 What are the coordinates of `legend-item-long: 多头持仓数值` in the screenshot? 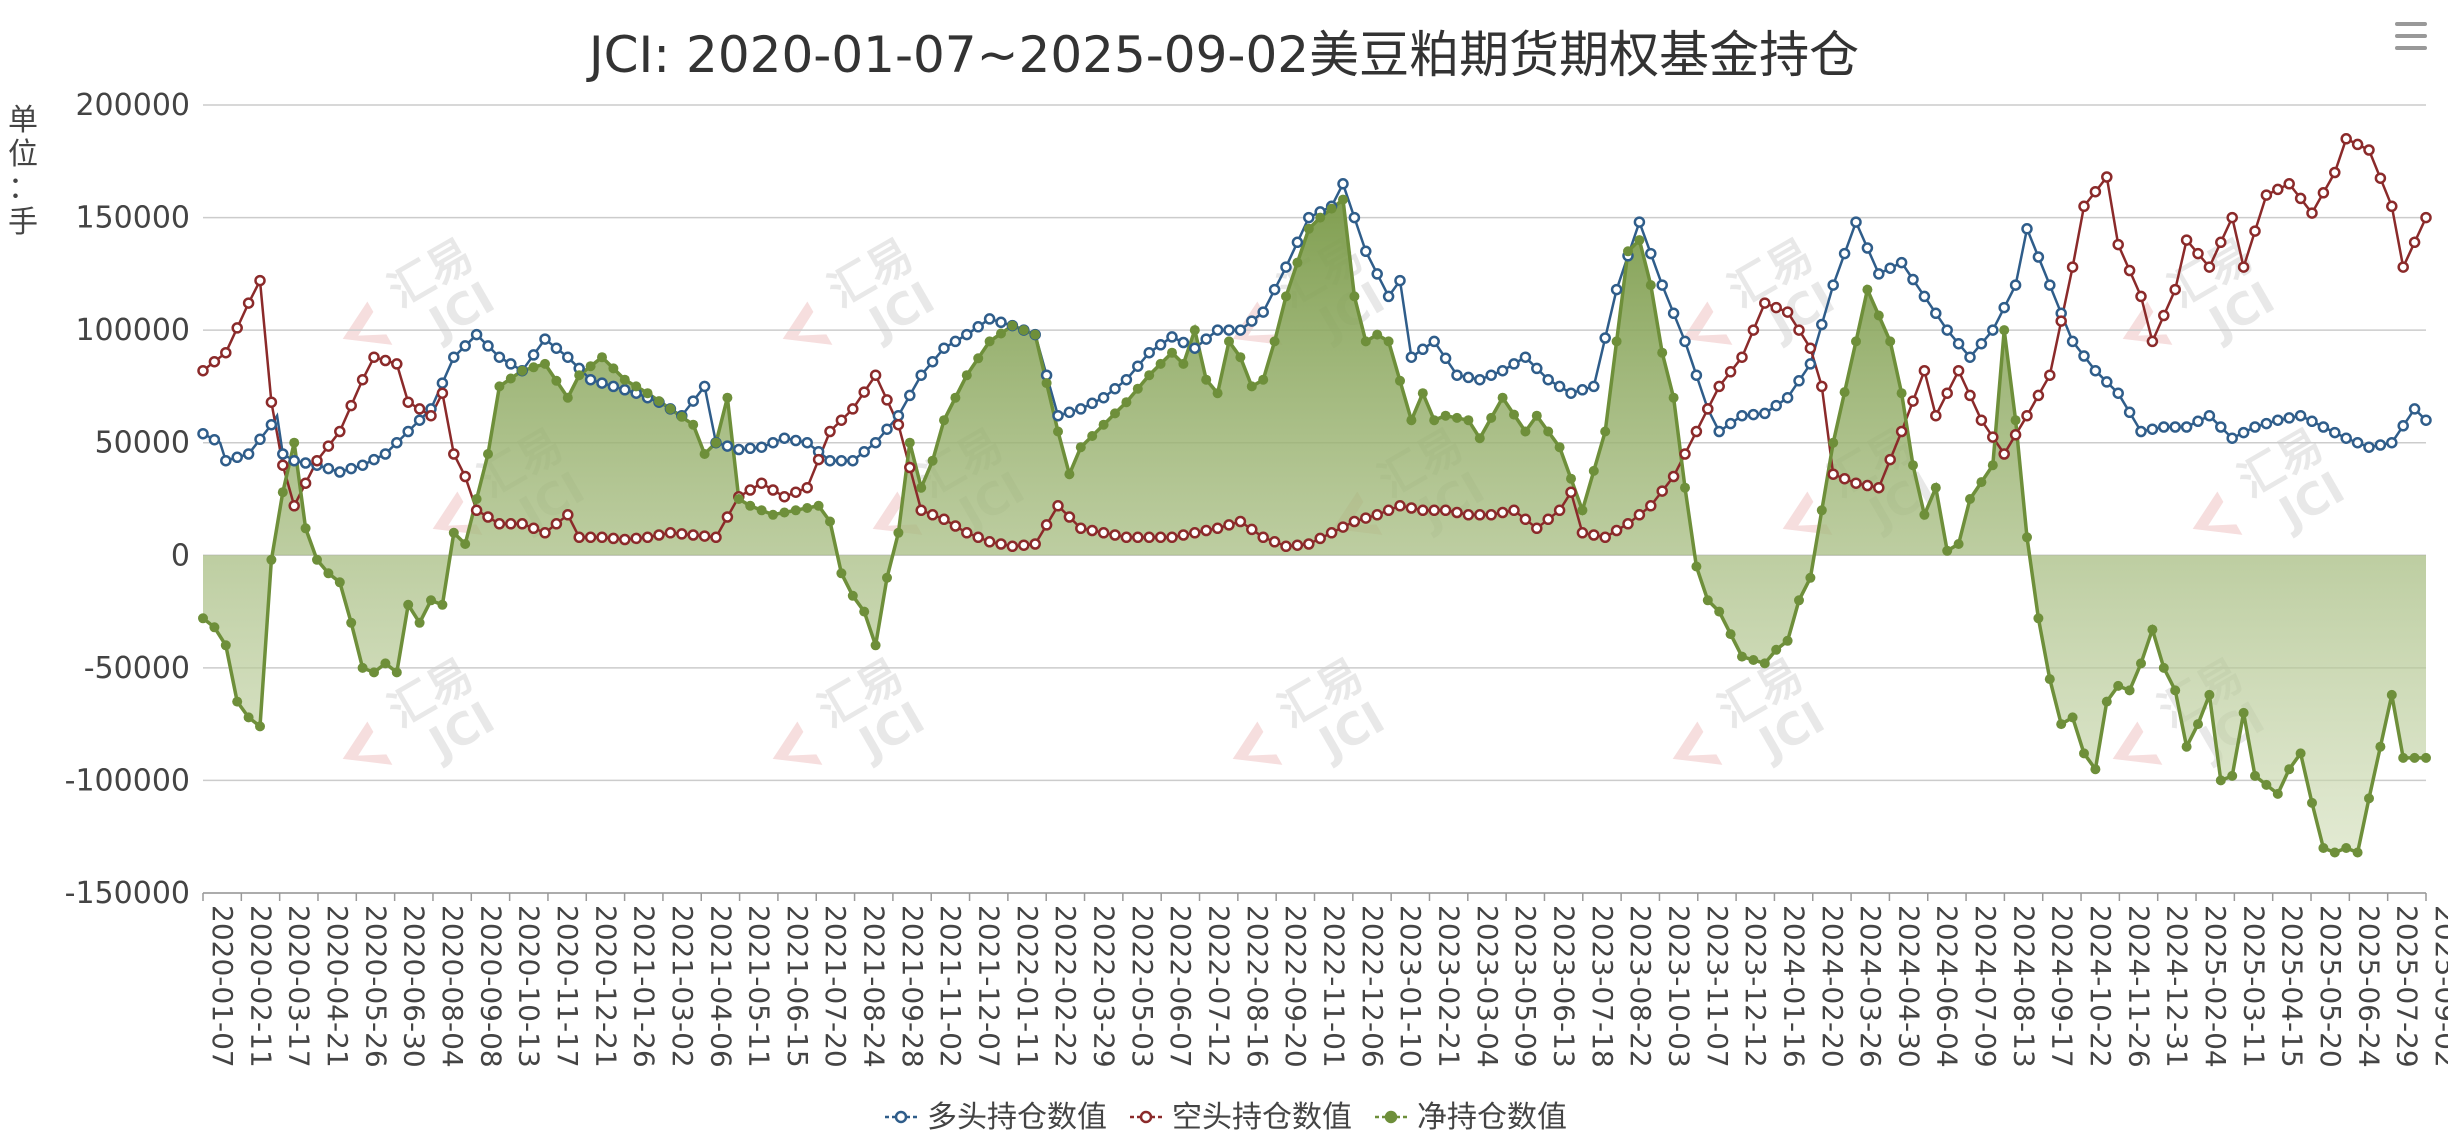 It's located at (996, 1117).